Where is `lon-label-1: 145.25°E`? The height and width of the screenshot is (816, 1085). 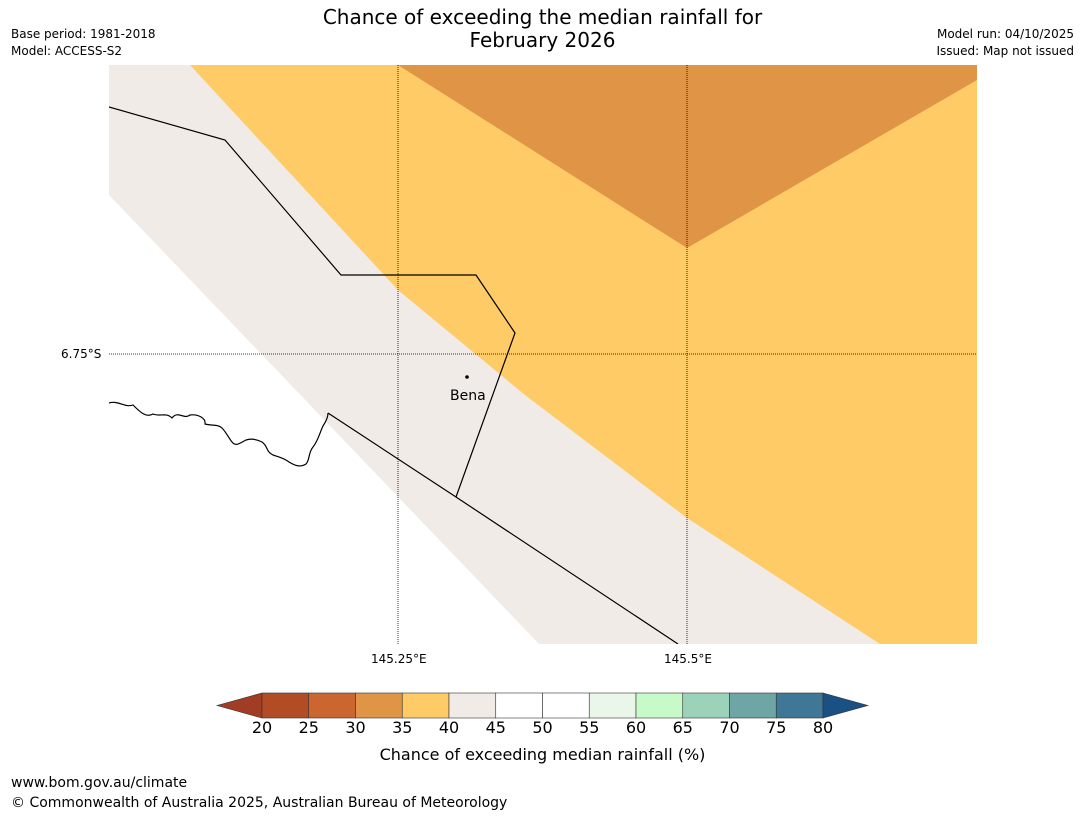 lon-label-1: 145.25°E is located at coordinates (399, 659).